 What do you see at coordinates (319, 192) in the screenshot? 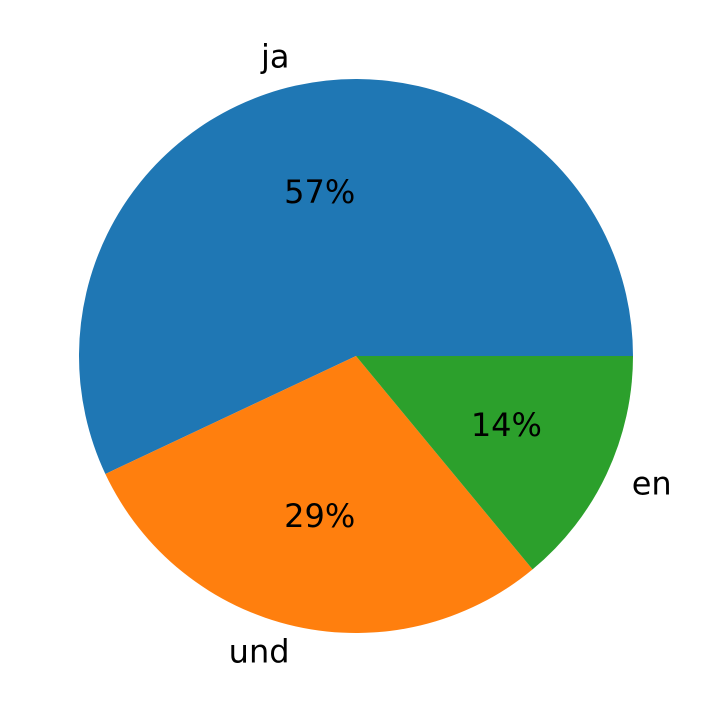
I see `value-label: 57%` at bounding box center [319, 192].